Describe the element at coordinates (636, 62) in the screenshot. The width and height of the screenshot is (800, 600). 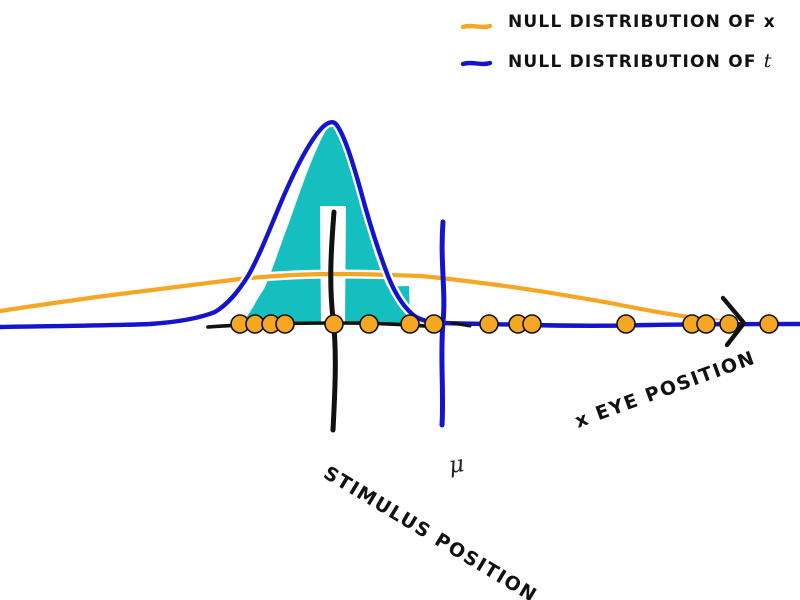
I see `legend-label-t-text: NULL DISTRIBUTION OF` at that location.